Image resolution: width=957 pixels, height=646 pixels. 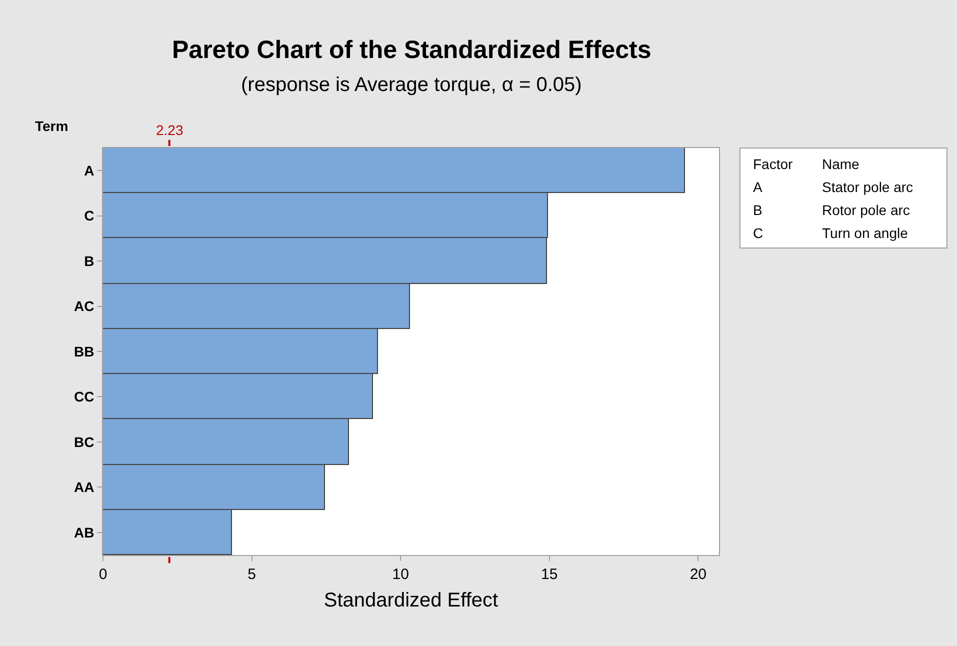 I want to click on x-tick-label: 0, so click(x=103, y=574).